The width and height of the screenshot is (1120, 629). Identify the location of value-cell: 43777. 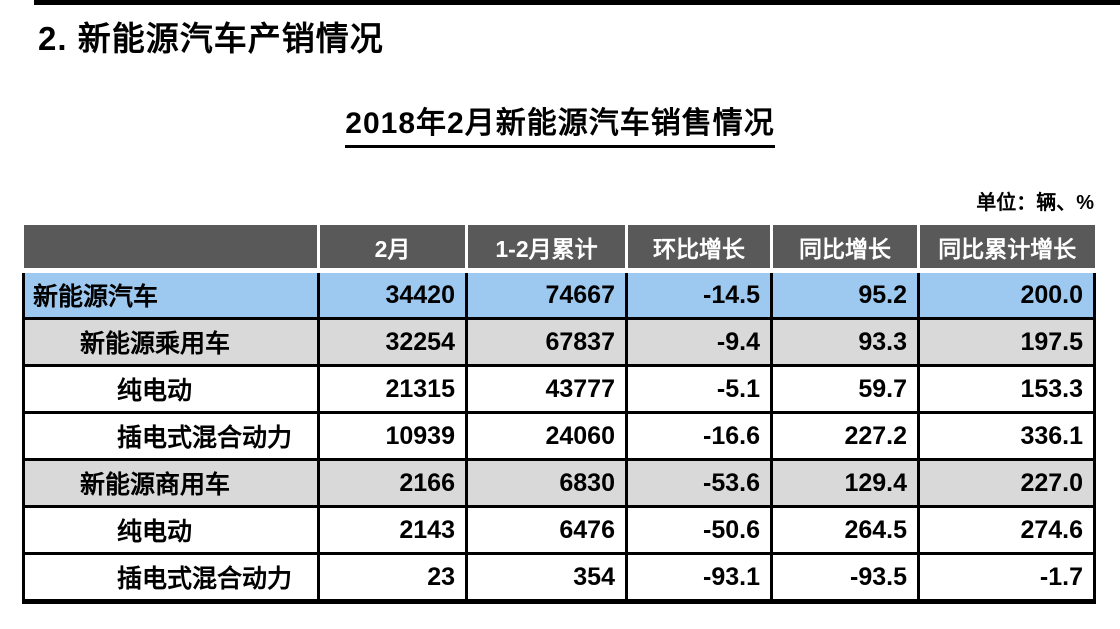
(546, 389).